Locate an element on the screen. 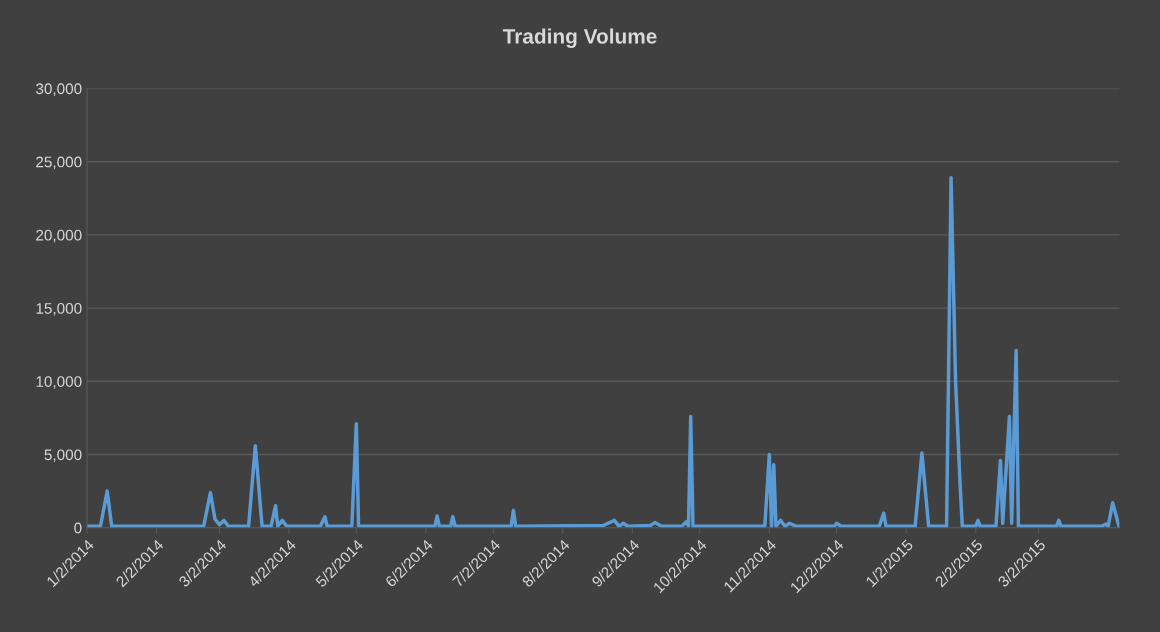  y-tick-label: 25,000 is located at coordinates (59, 163).